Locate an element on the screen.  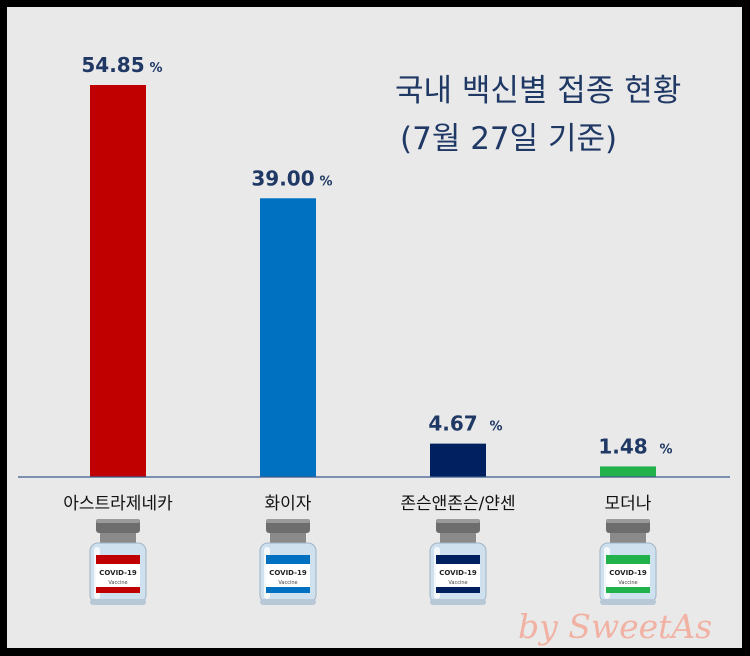
chart-title-line-1: 국내 백신별 접종 현황 is located at coordinates (538, 91).